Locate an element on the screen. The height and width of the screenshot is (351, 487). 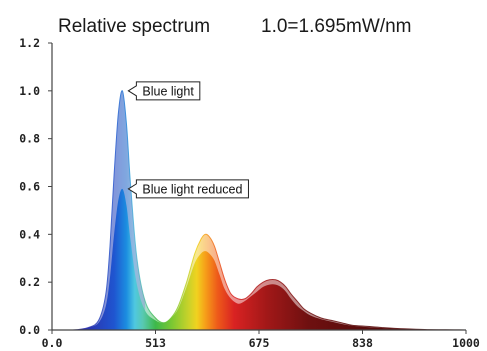
y-tick-label: 0.4 is located at coordinates (29, 234).